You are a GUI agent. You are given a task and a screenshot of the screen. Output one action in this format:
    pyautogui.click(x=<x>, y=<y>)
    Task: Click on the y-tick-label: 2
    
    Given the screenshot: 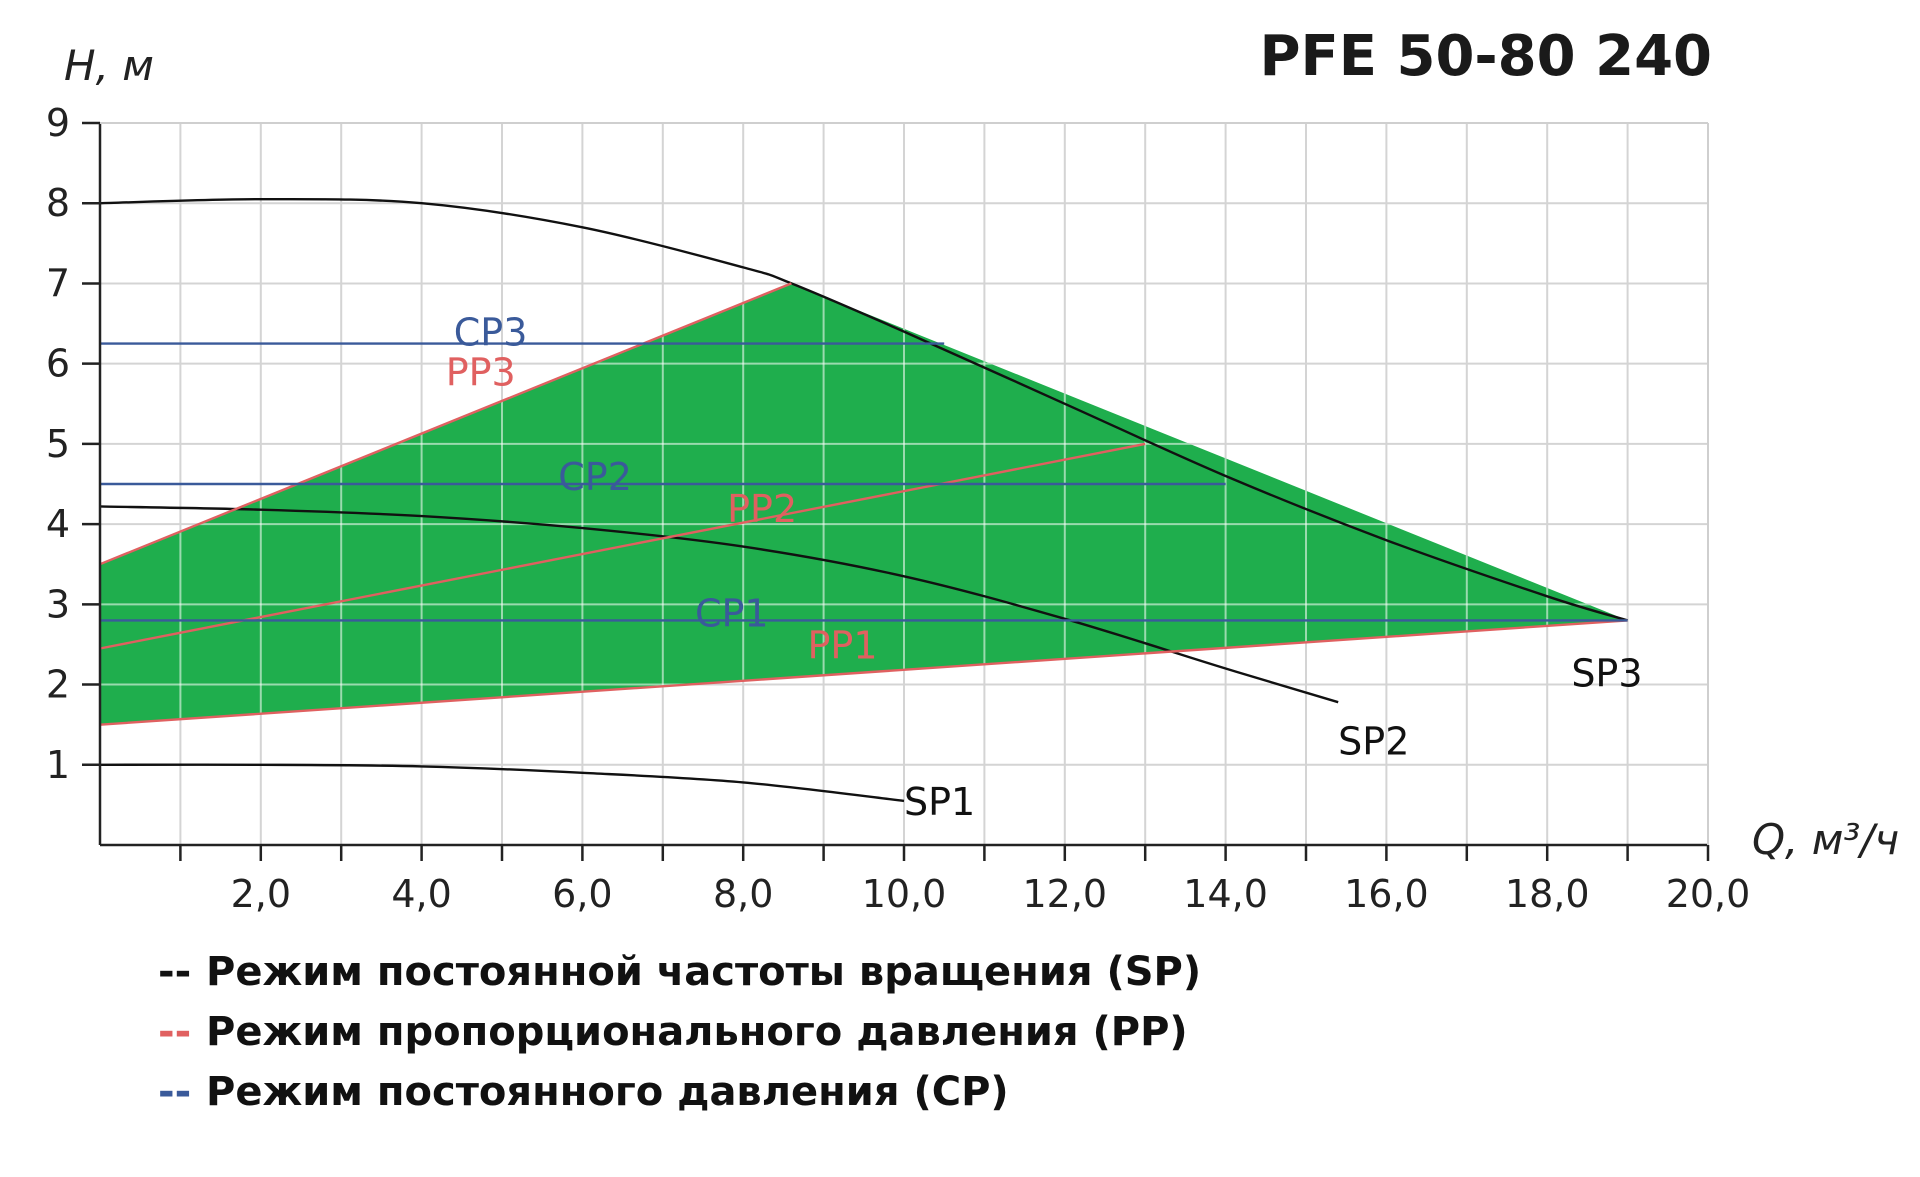 What is the action you would take?
    pyautogui.click(x=58, y=685)
    